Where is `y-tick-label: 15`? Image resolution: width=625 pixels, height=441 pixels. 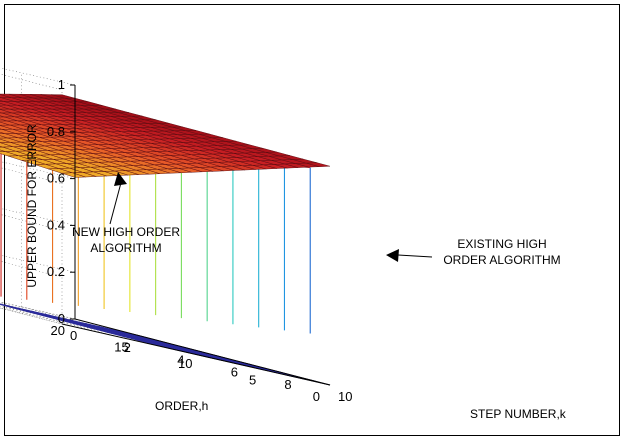 y-tick-label: 15 is located at coordinates (121, 347).